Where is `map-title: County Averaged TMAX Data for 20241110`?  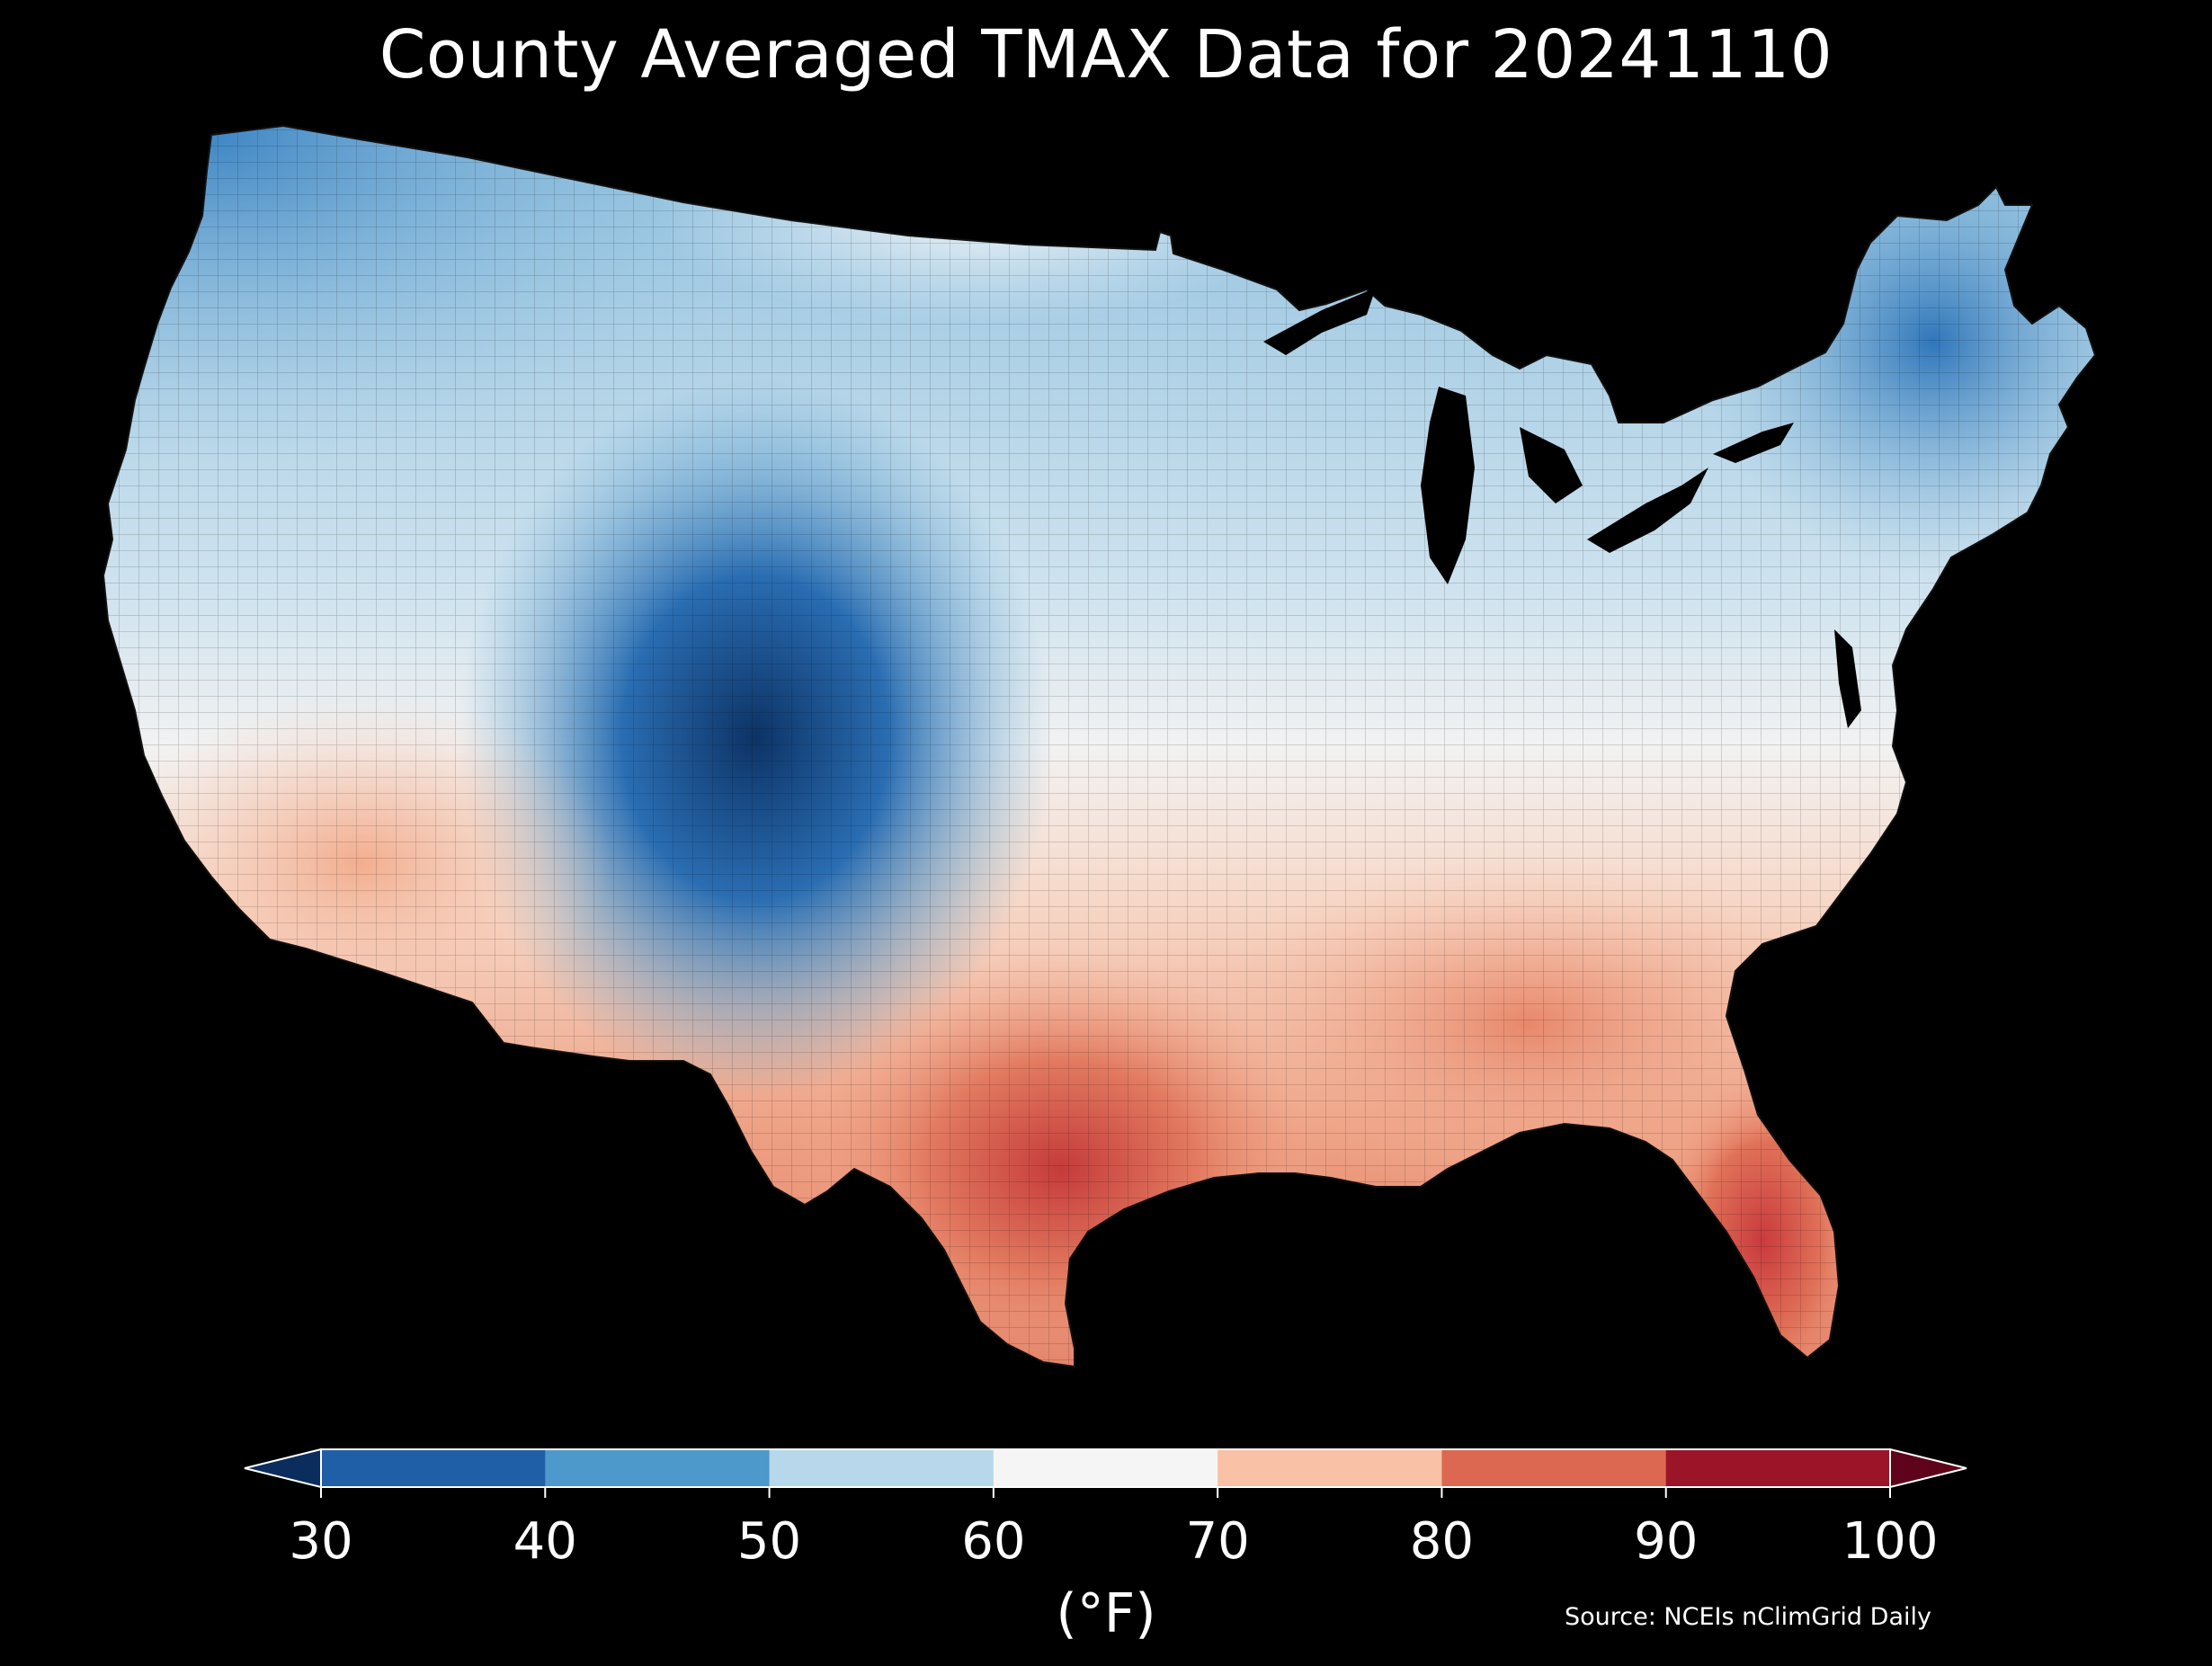 map-title: County Averaged TMAX Data for 20241110 is located at coordinates (1106, 55).